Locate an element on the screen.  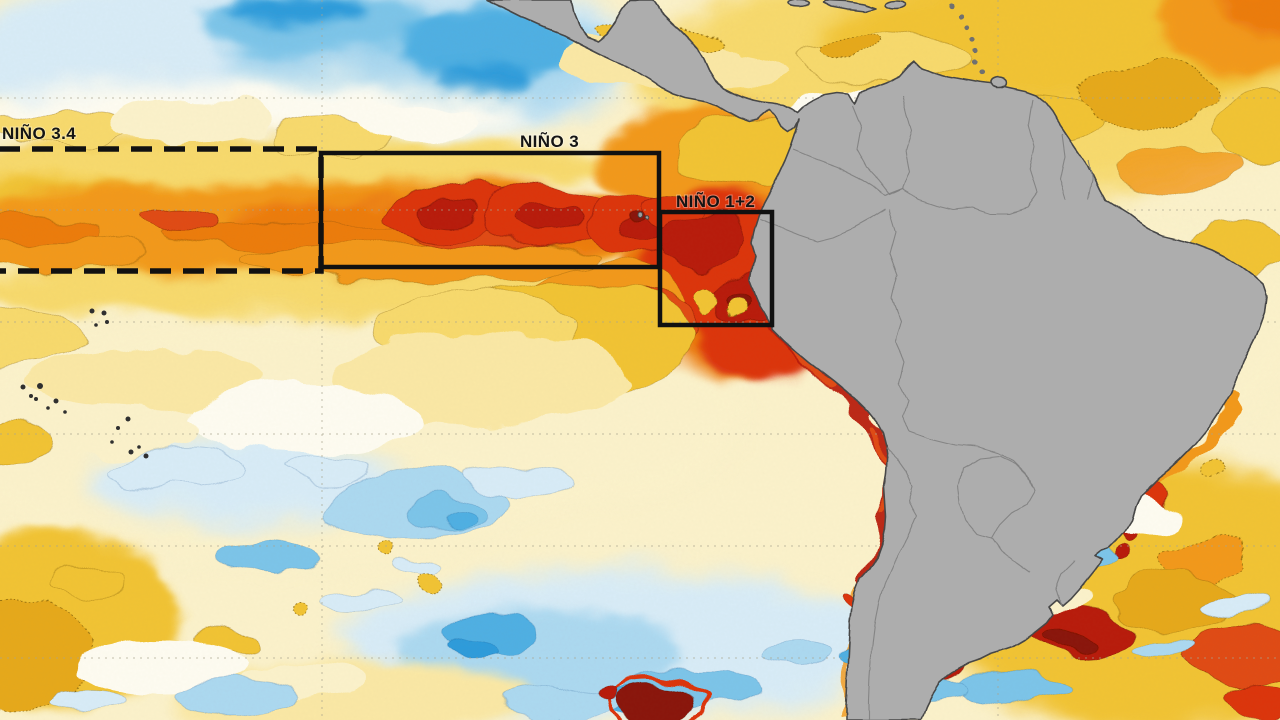
region-label-nino-3-4: NIÑO 3.4 is located at coordinates (39, 133).